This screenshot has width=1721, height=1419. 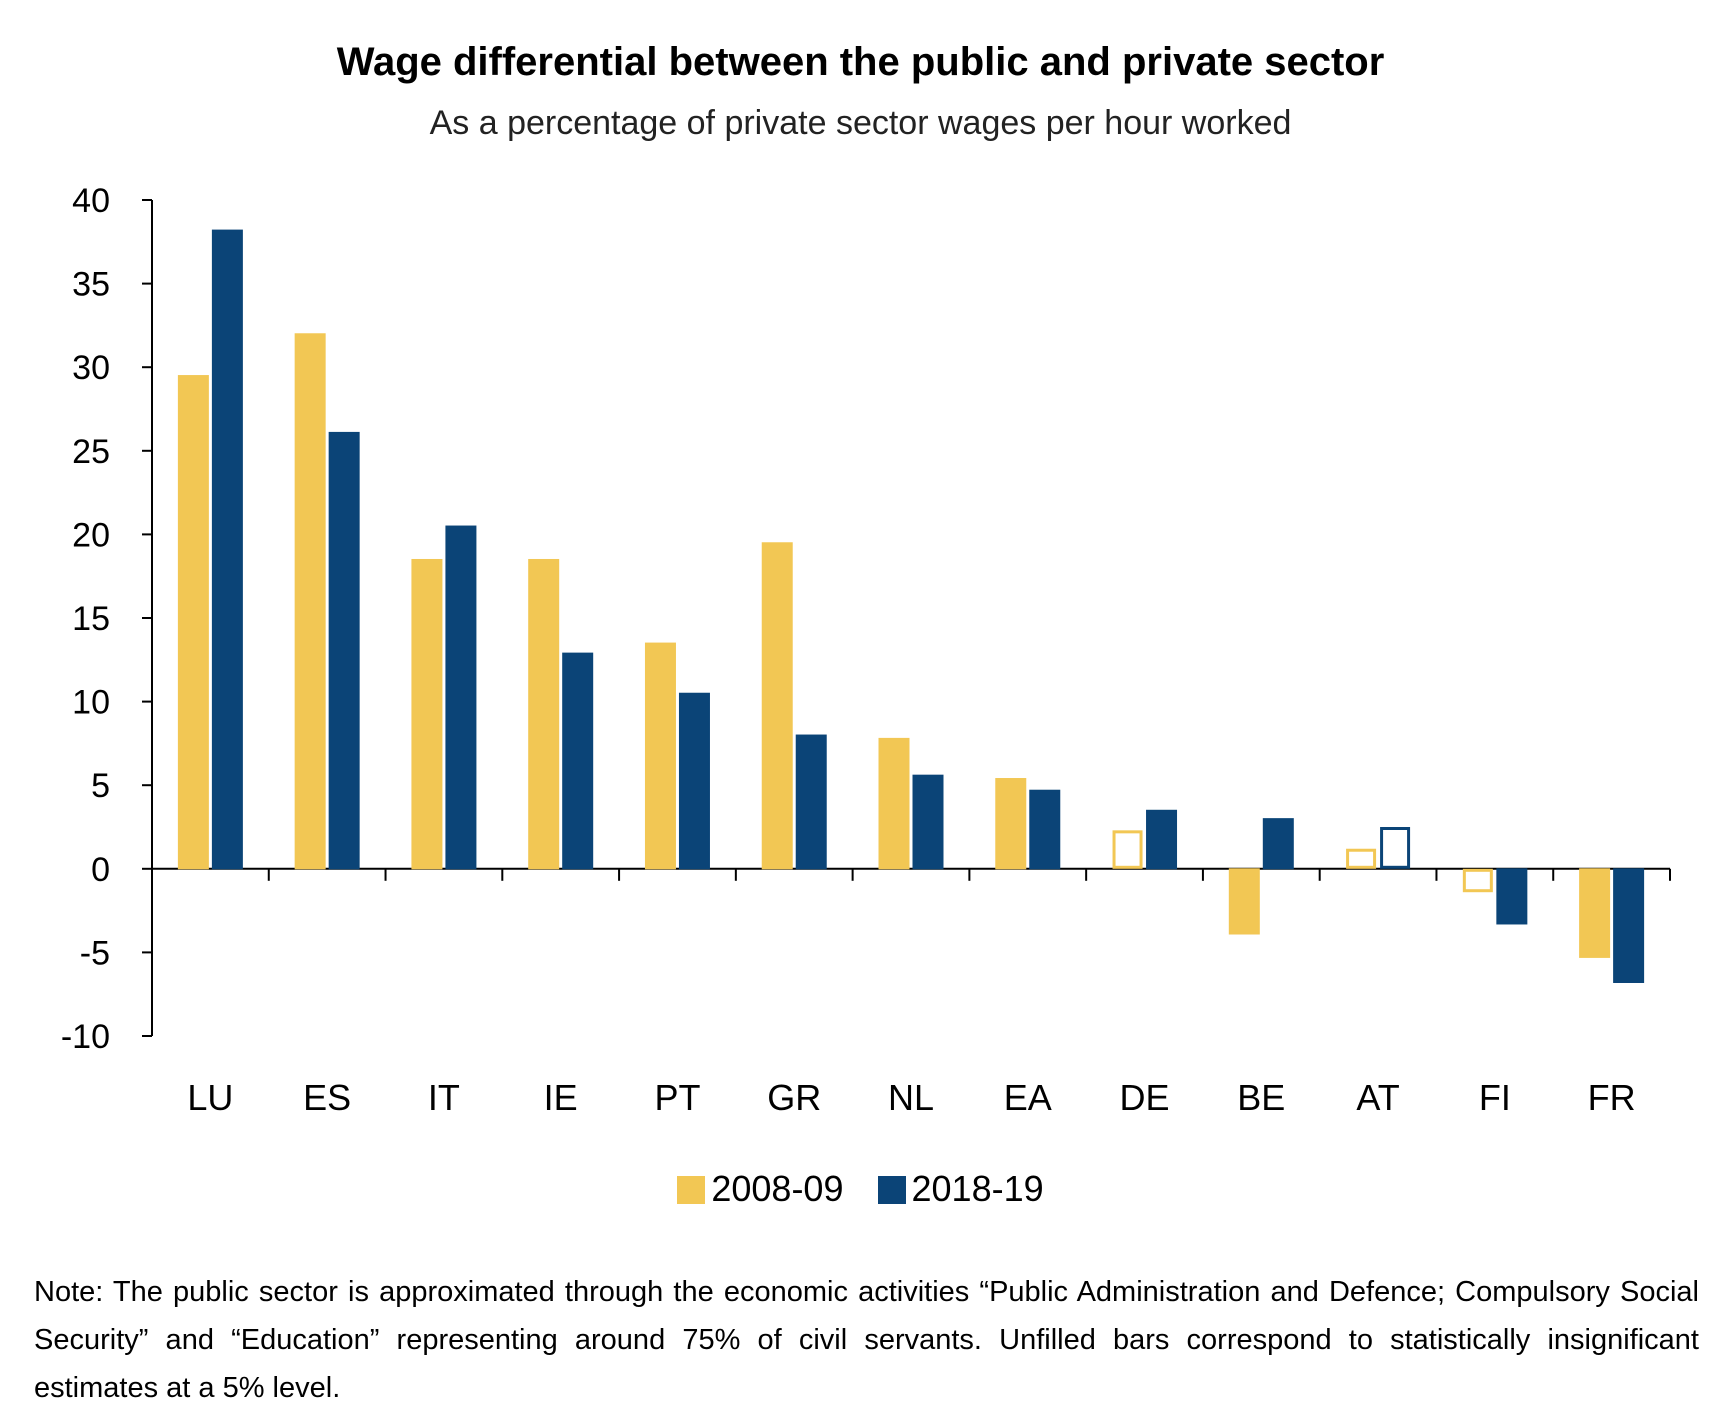 What do you see at coordinates (1127, 849) in the screenshot?
I see `bar-2008-09-DE` at bounding box center [1127, 849].